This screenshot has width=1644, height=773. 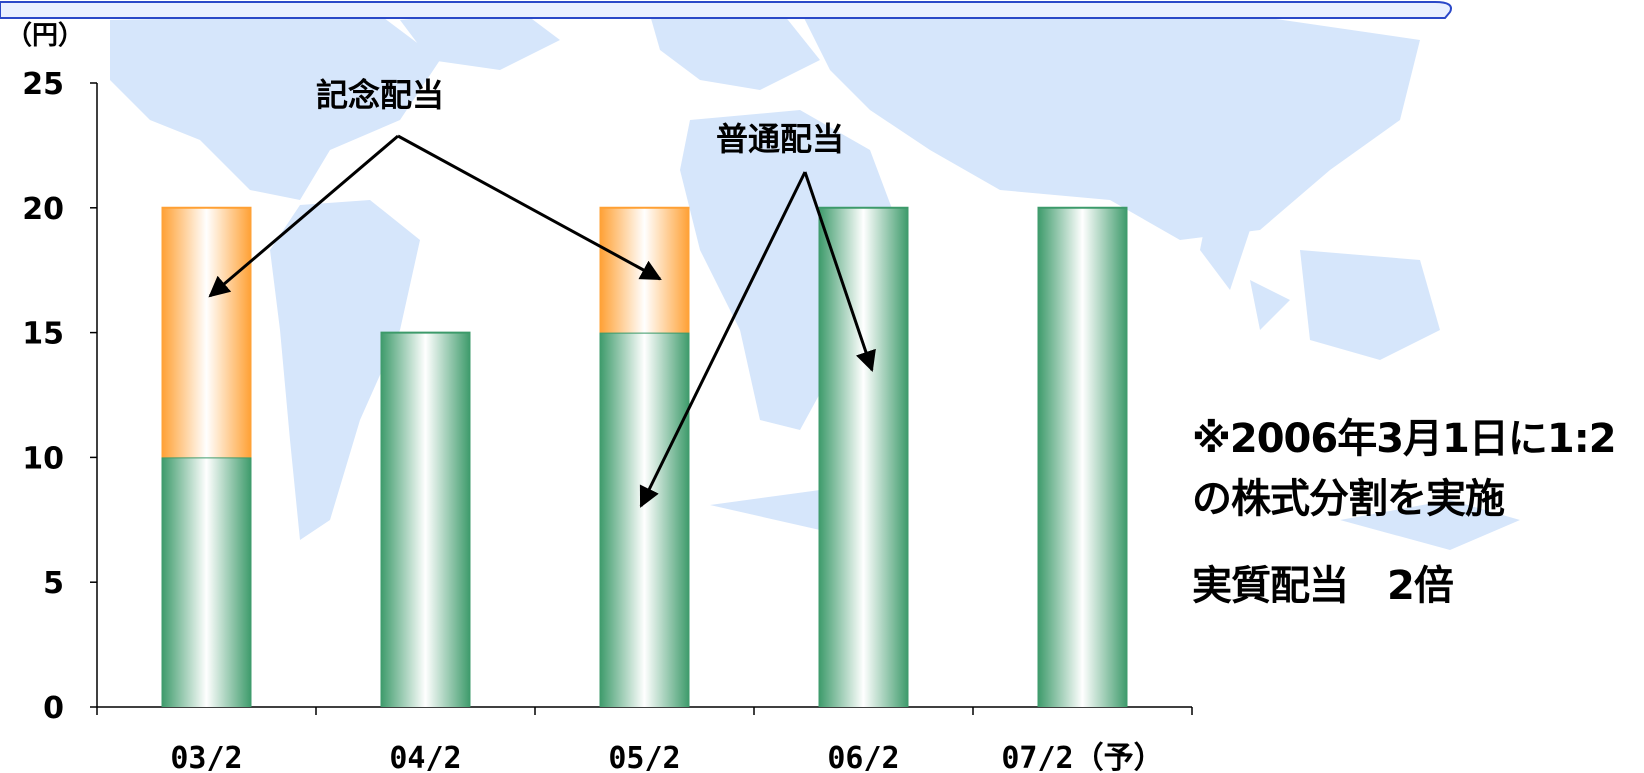 What do you see at coordinates (1404, 435) in the screenshot?
I see `split-note-line1: ※2006年3月1日に1:2` at bounding box center [1404, 435].